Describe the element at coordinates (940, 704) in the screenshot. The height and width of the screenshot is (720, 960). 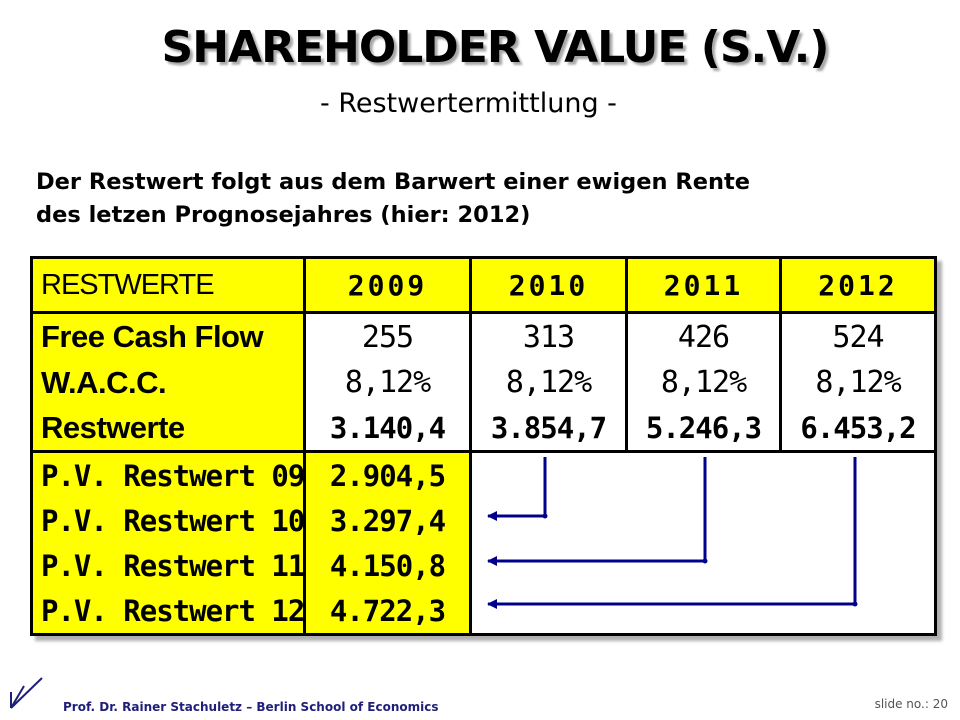
I see `slide-number-value: 20` at that location.